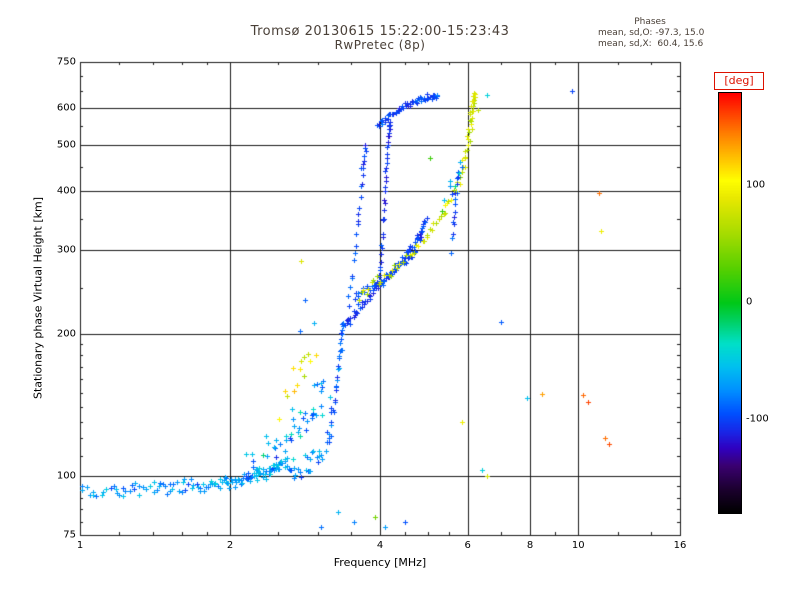  Describe the element at coordinates (380, 31) in the screenshot. I see `plot-title: Tromsø 20130615 15:22:00-15:23:43` at that location.